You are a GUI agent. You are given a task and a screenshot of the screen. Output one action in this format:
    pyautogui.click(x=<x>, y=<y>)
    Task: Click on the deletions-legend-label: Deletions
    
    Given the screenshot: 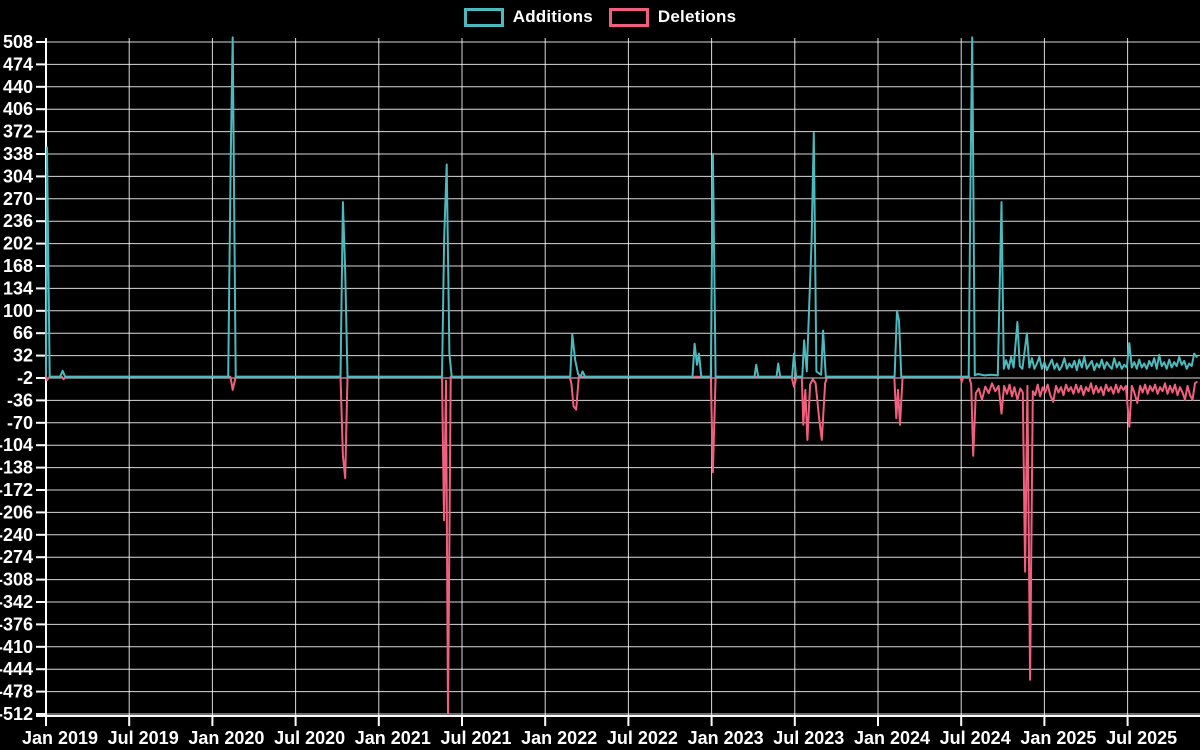 What is the action you would take?
    pyautogui.click(x=697, y=16)
    